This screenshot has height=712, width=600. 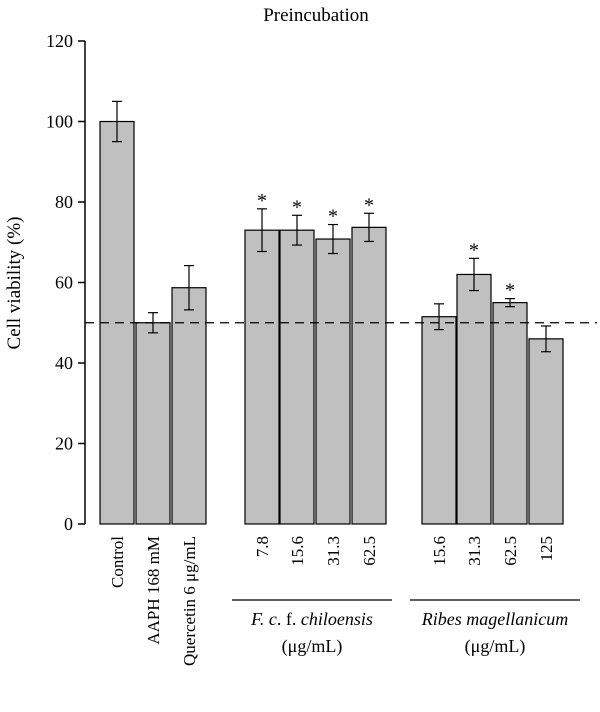 What do you see at coordinates (297, 207) in the screenshot?
I see `significance-marker-4: *` at bounding box center [297, 207].